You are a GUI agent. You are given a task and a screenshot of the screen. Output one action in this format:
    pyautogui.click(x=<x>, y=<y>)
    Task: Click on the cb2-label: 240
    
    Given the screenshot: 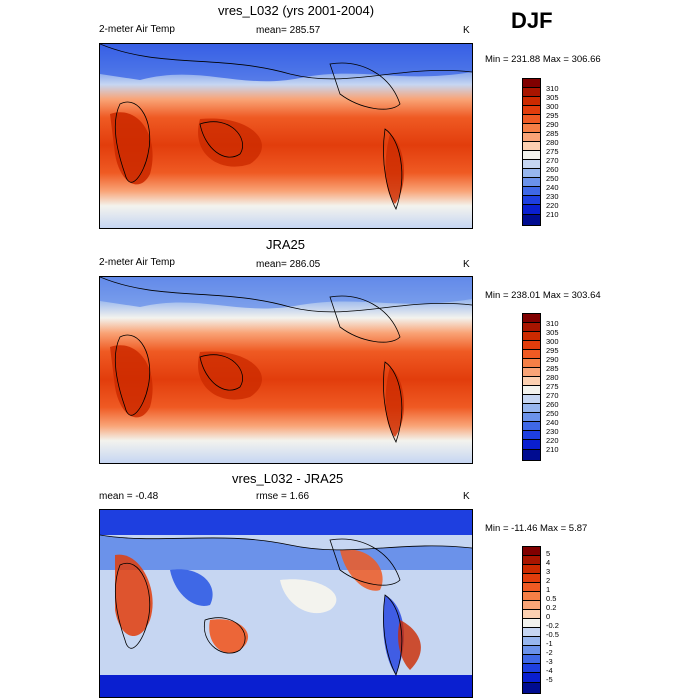 What is the action you would take?
    pyautogui.click(x=552, y=422)
    